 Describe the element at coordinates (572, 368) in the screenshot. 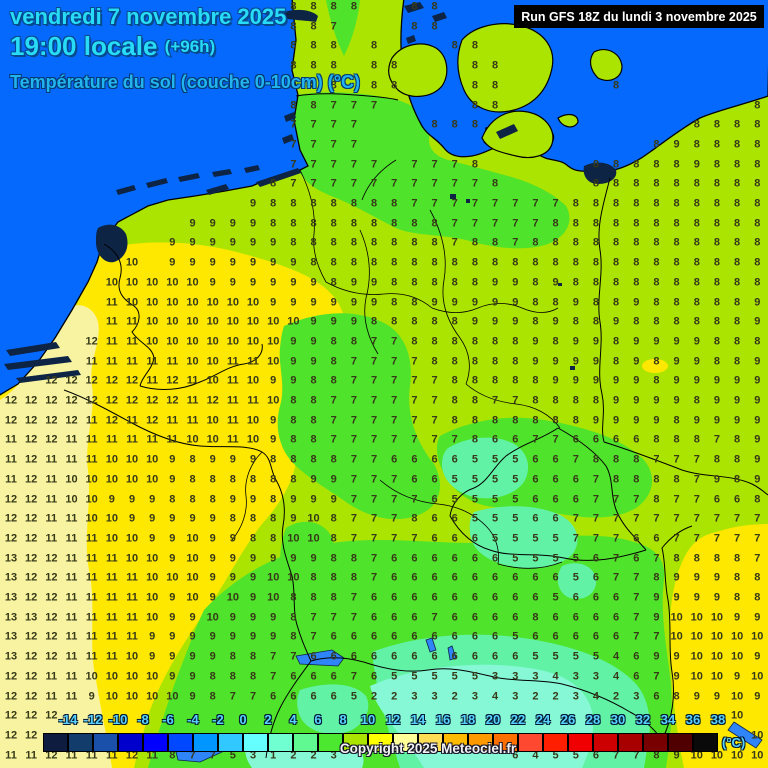

I see `oder-lake` at that location.